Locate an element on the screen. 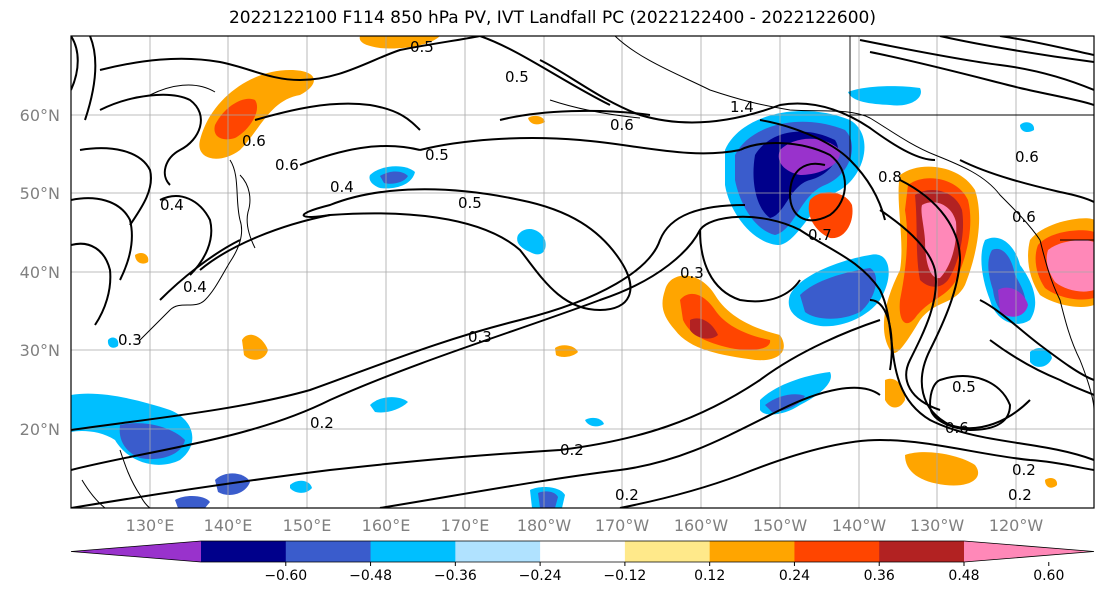 The image size is (1105, 601). contour-label: 0.7 is located at coordinates (820, 235).